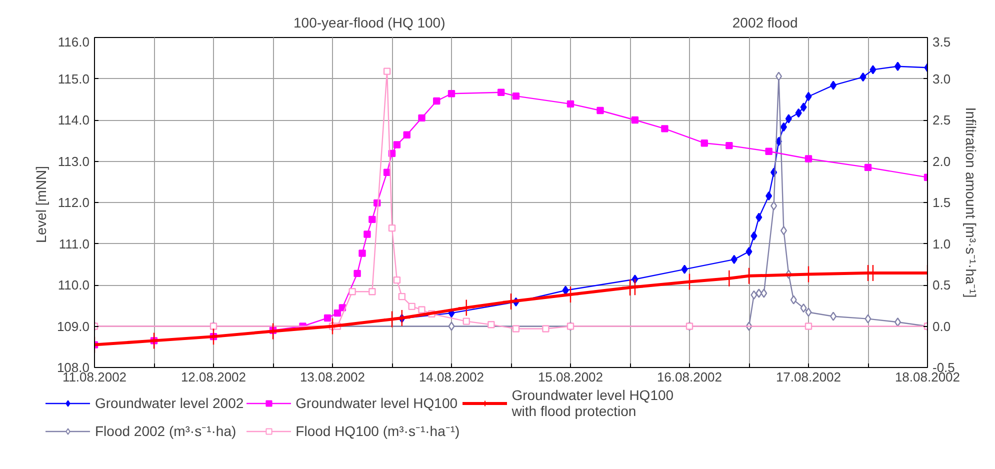 The height and width of the screenshot is (469, 995). Describe the element at coordinates (74, 285) in the screenshot. I see `y-tick-label: 110.0` at that location.